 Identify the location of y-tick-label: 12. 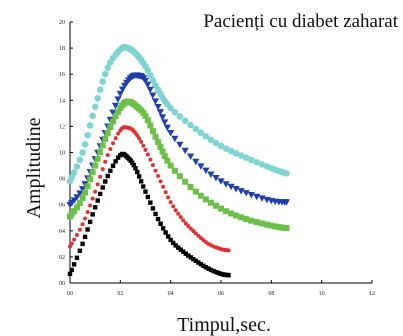
(62, 127).